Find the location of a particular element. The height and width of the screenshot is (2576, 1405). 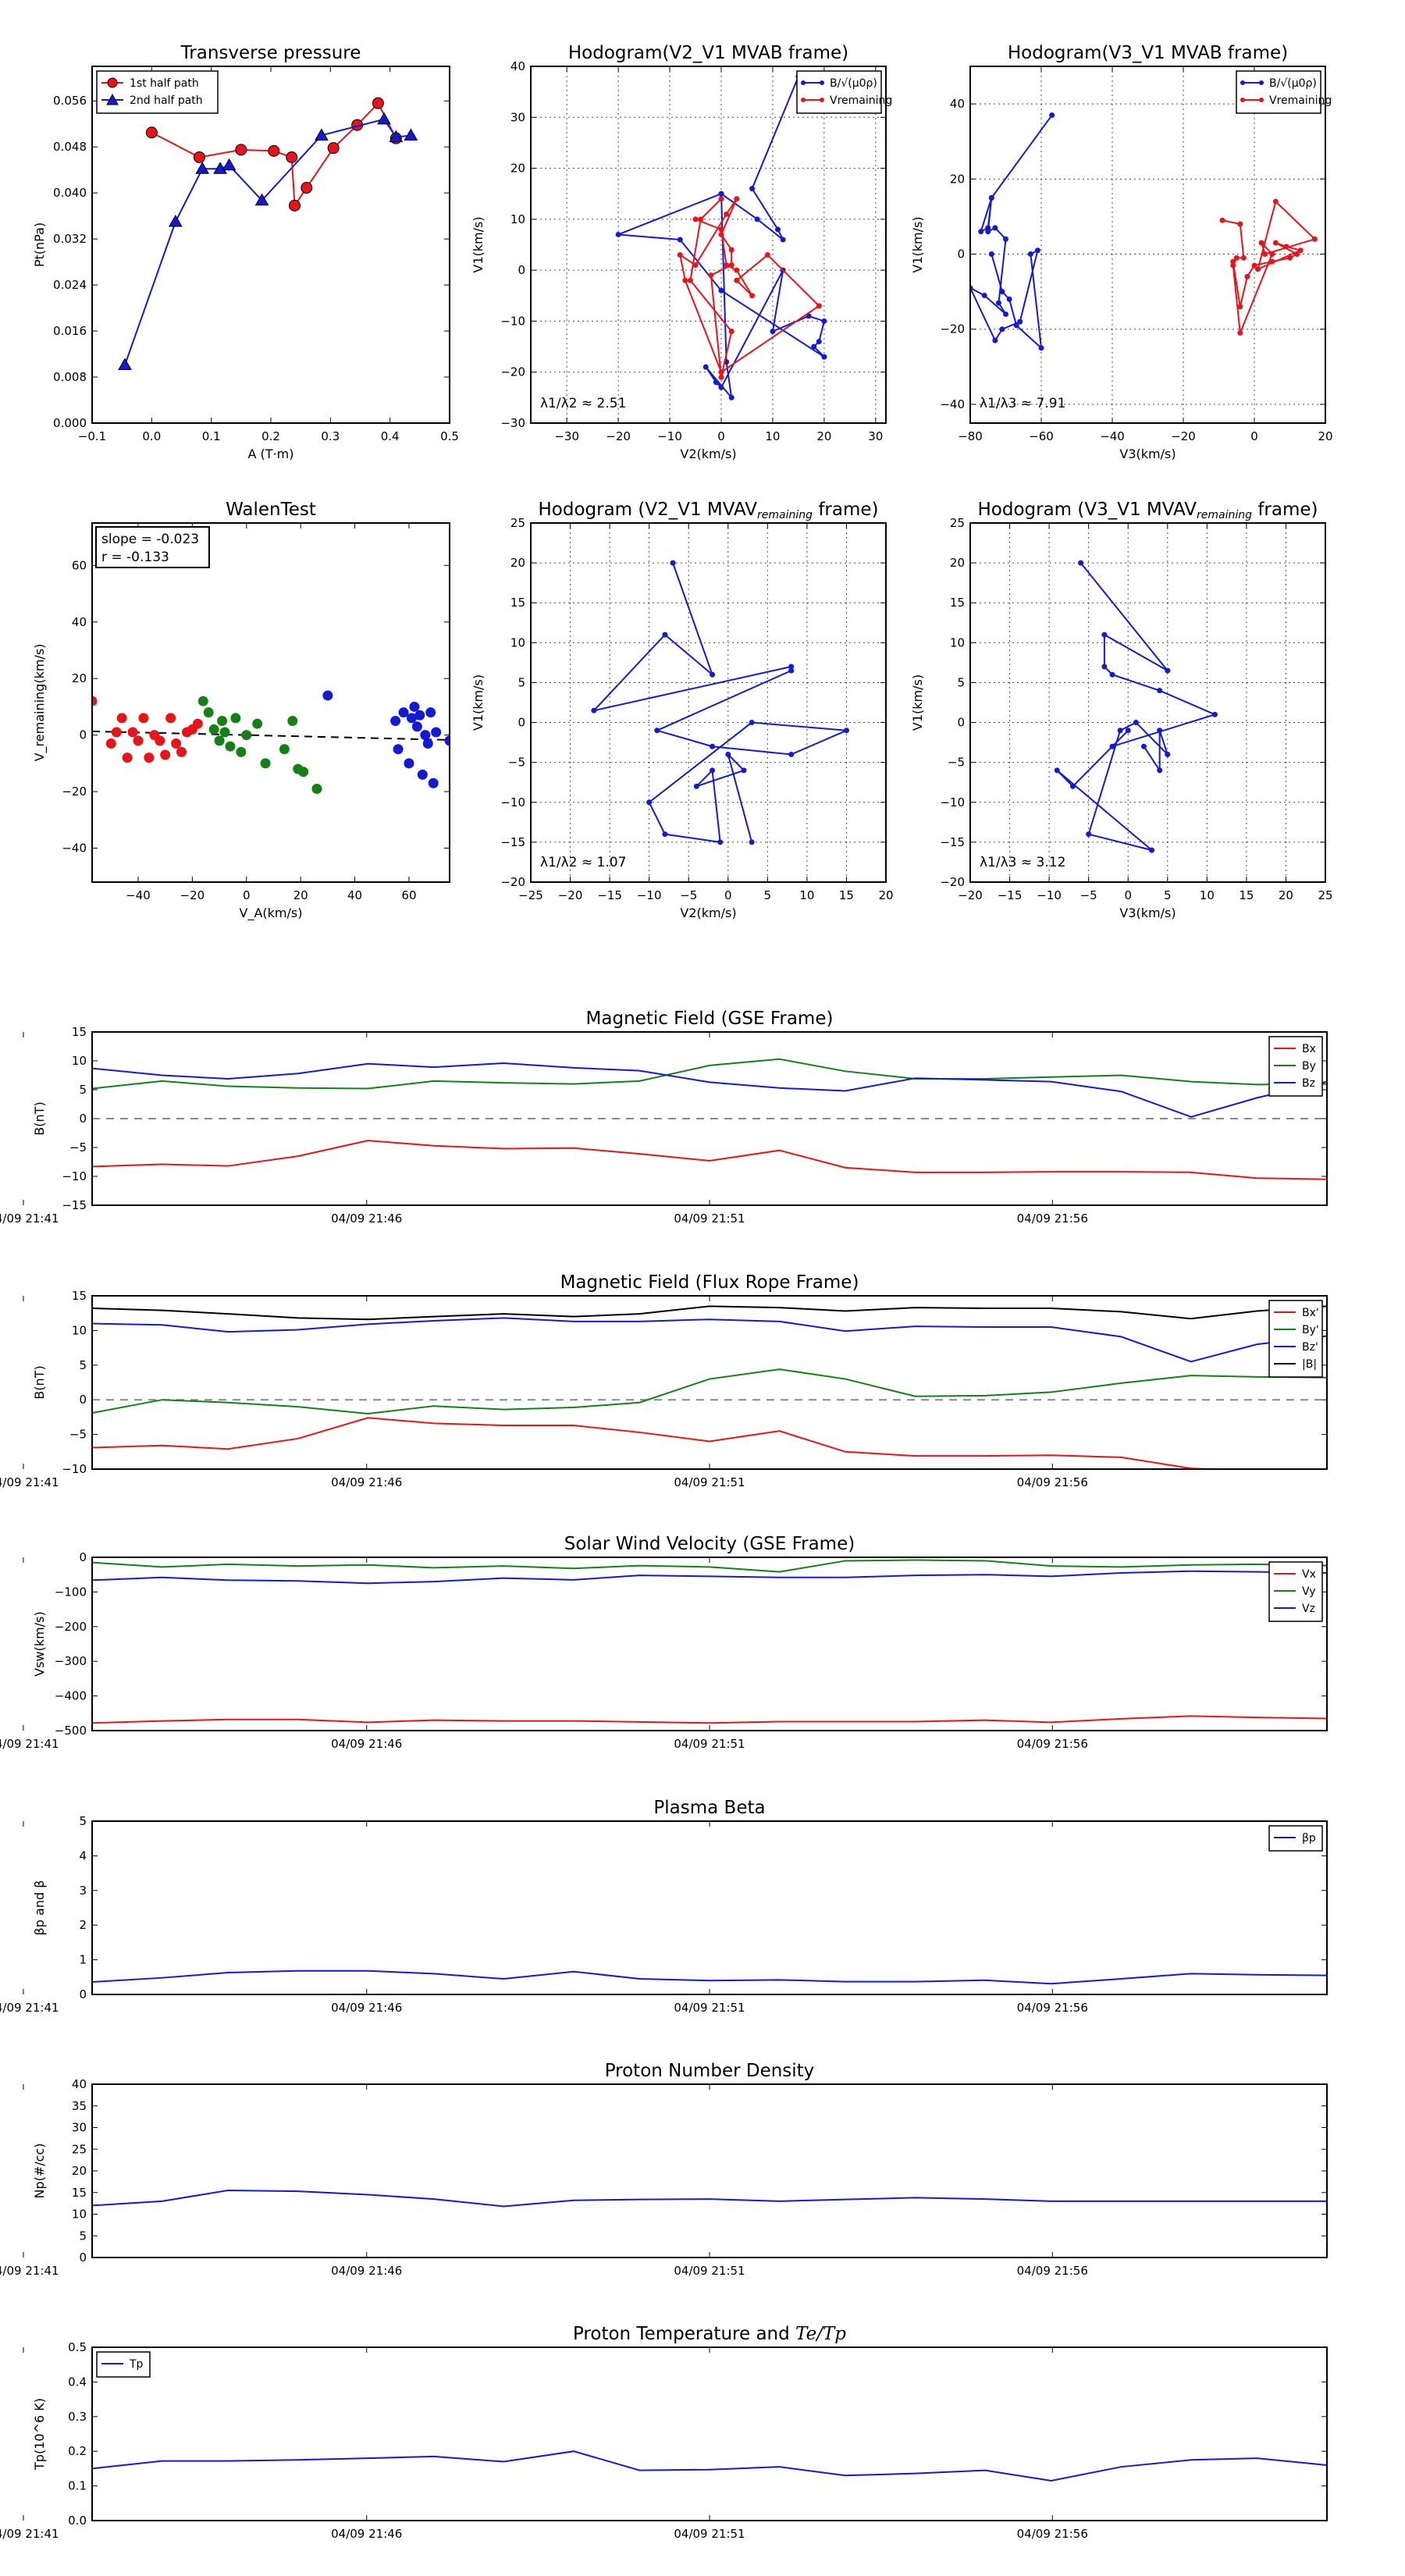

chart-title: Magnetic Field (Flux Rope Frame) is located at coordinates (710, 1282).